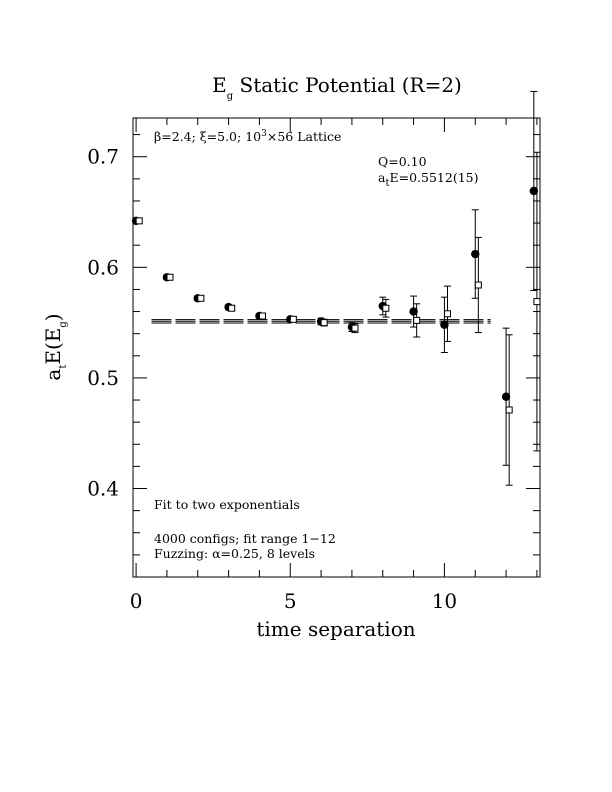  Describe the element at coordinates (103, 489) in the screenshot. I see `y-tick-label: 0.4` at that location.